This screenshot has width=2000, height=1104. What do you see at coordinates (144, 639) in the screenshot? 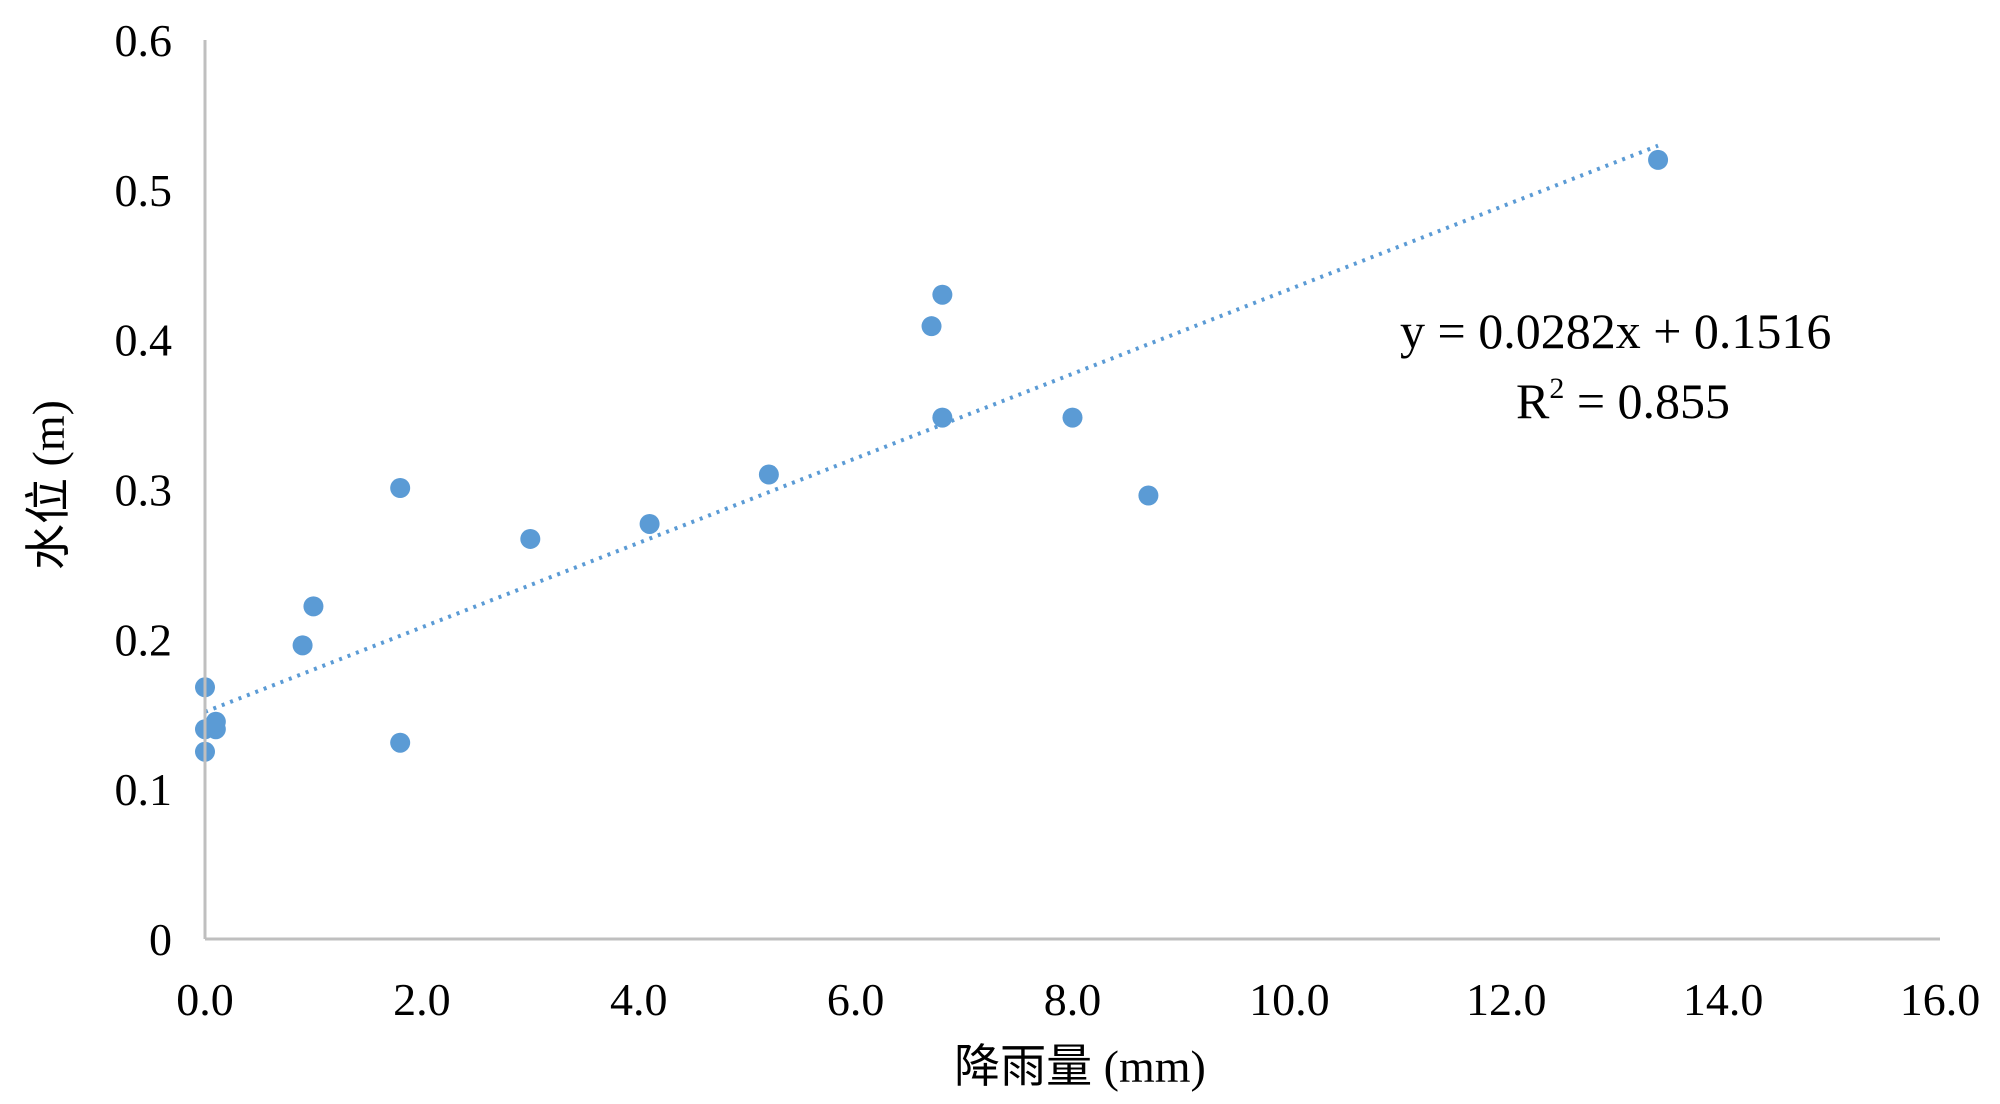
I see `y-tick-label: 0.2` at bounding box center [144, 639].